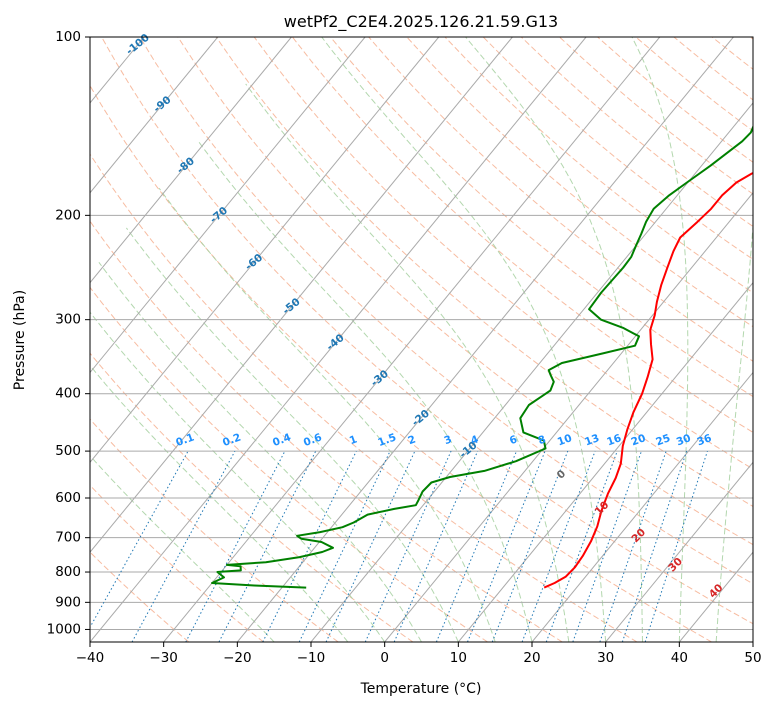 The image size is (775, 708). What do you see at coordinates (663, 440) in the screenshot?
I see `mixing-ratio-label: 25` at bounding box center [663, 440].